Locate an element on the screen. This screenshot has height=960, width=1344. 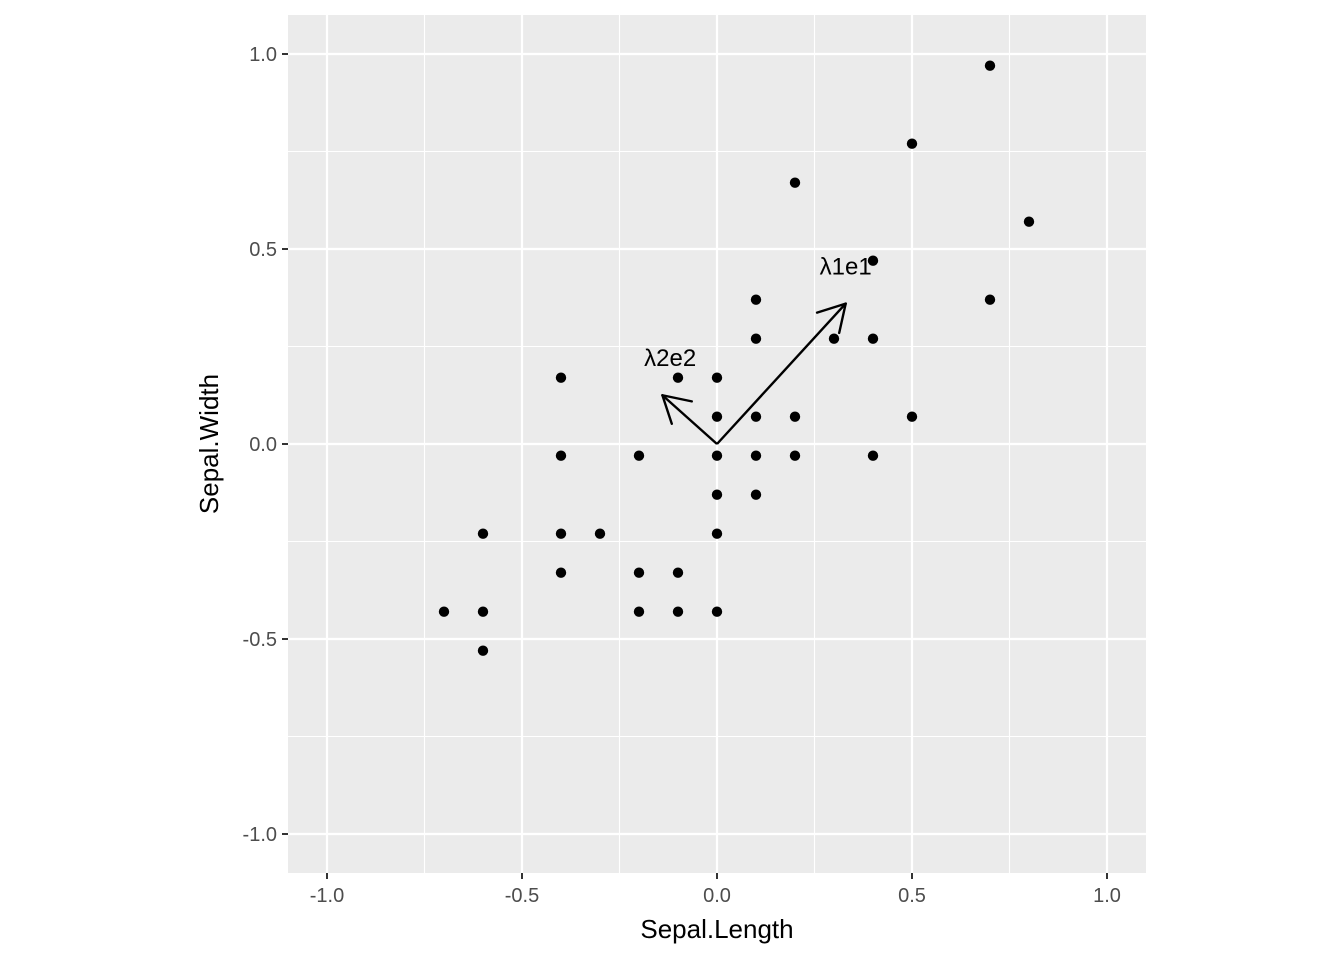
y-axis-ticks: -1.0 -0.5 0.0 0.5 1.0 is located at coordinates (265, 445).